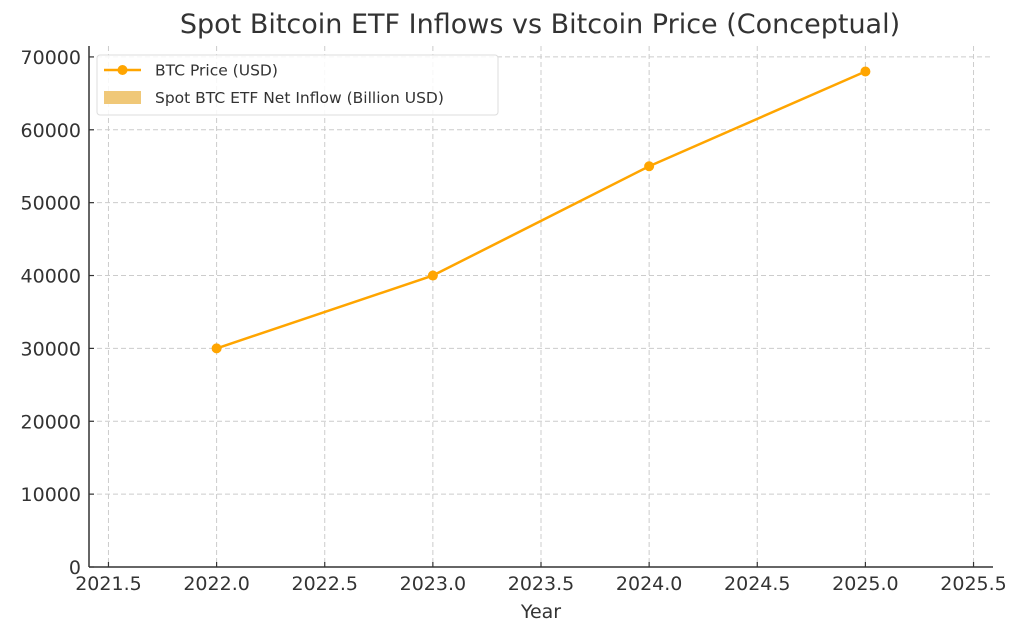 The width and height of the screenshot is (1024, 637). I want to click on legend-box, so click(297, 85).